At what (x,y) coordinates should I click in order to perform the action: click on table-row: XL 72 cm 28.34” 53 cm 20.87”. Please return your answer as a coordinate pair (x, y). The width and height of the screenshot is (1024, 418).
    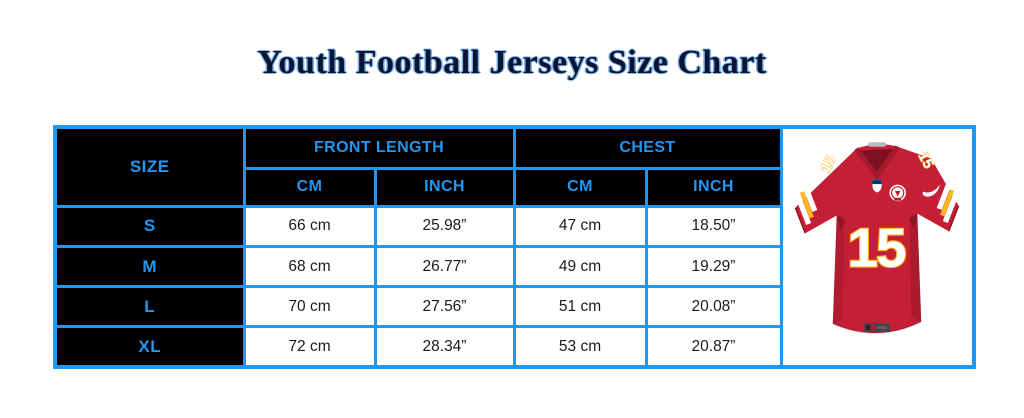
    Looking at the image, I should click on (513, 347).